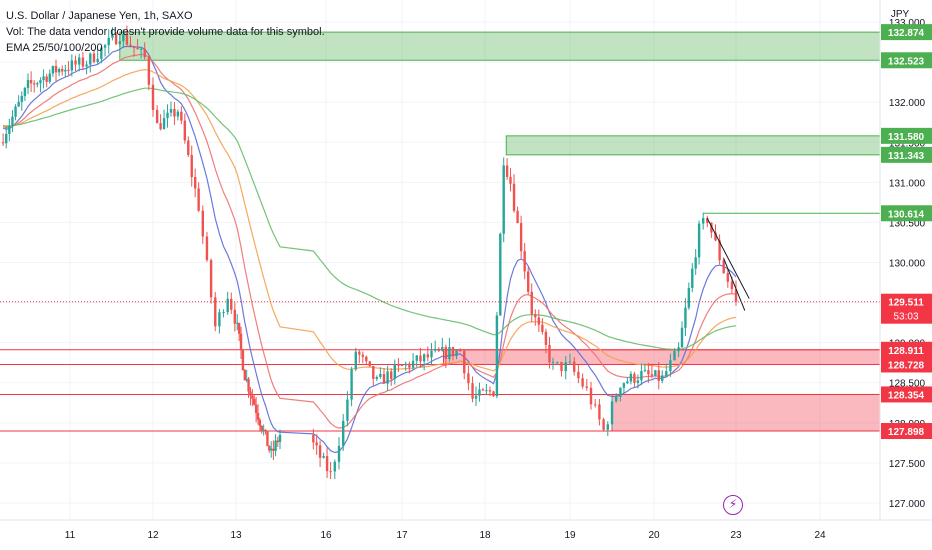  I want to click on last-price-label: 129.511, so click(906, 303).